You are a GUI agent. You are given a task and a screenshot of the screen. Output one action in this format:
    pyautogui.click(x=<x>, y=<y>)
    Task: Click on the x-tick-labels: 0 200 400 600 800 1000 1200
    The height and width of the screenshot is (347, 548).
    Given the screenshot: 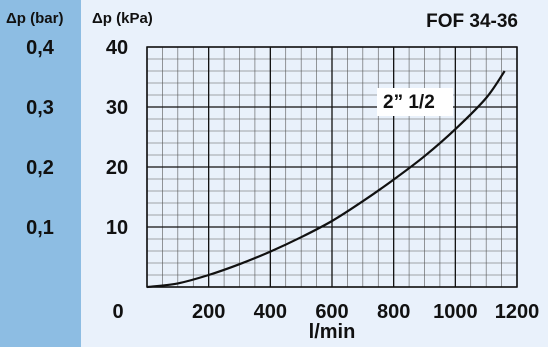 What is the action you would take?
    pyautogui.click(x=325, y=312)
    